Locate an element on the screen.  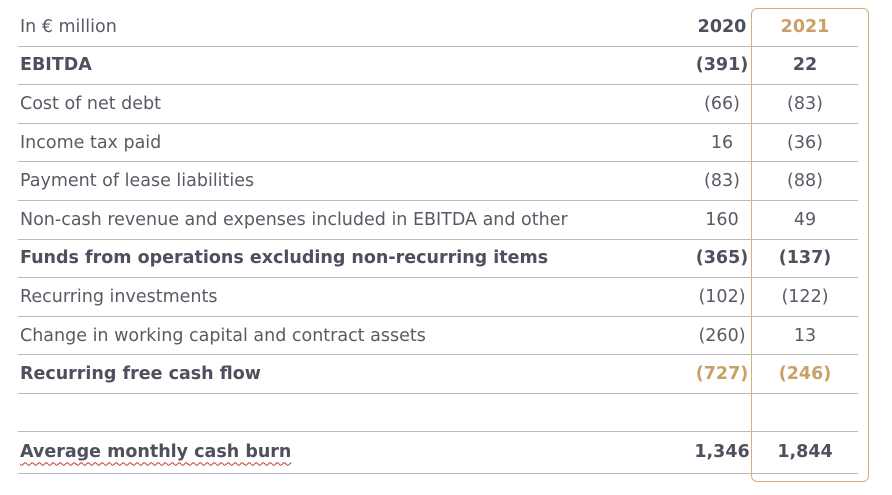
spacer-row is located at coordinates (438, 413).